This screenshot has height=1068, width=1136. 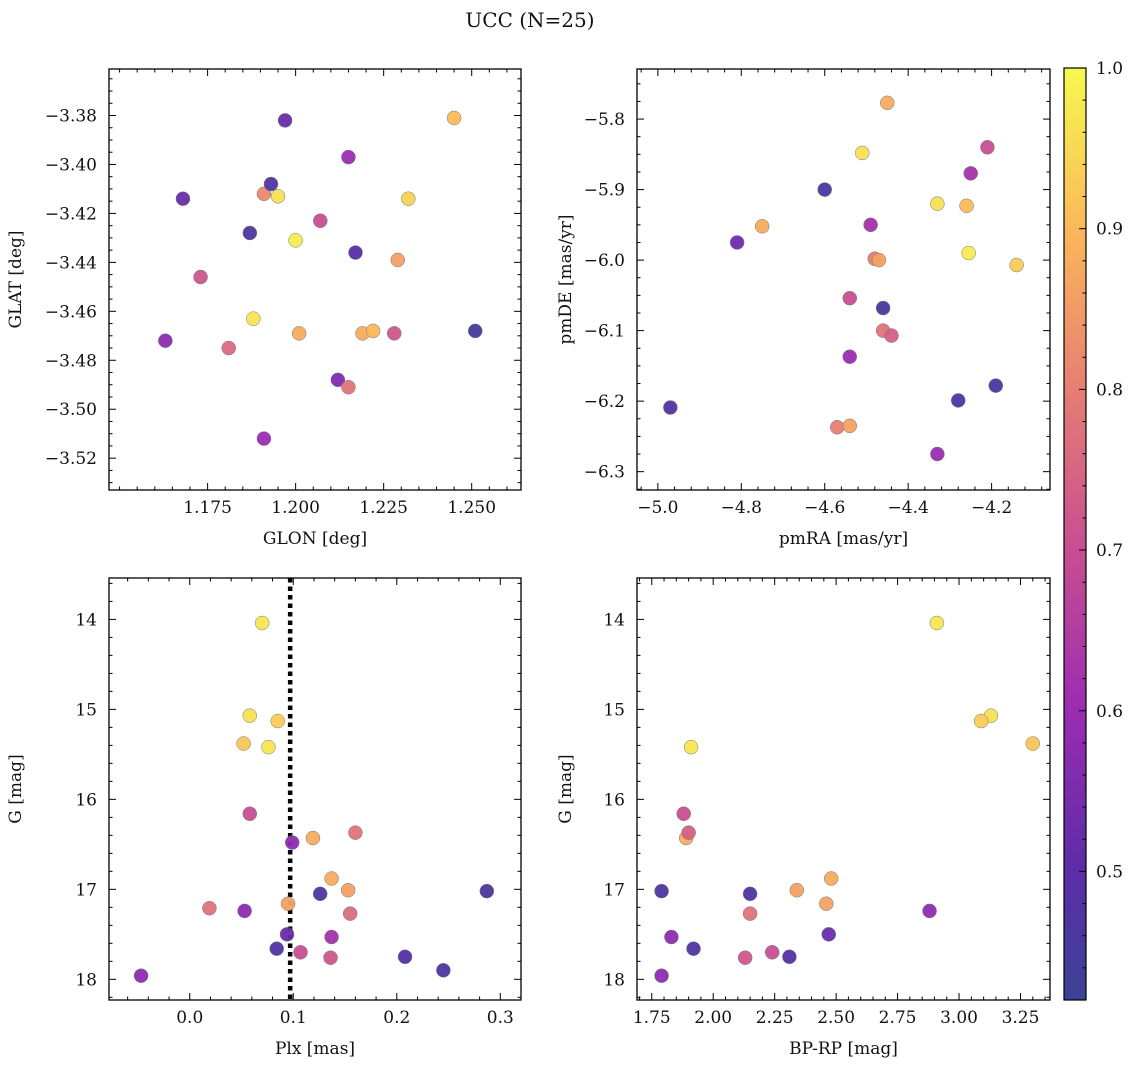 I want to click on colorbar-tick-label: 0.8, so click(x=1109, y=390).